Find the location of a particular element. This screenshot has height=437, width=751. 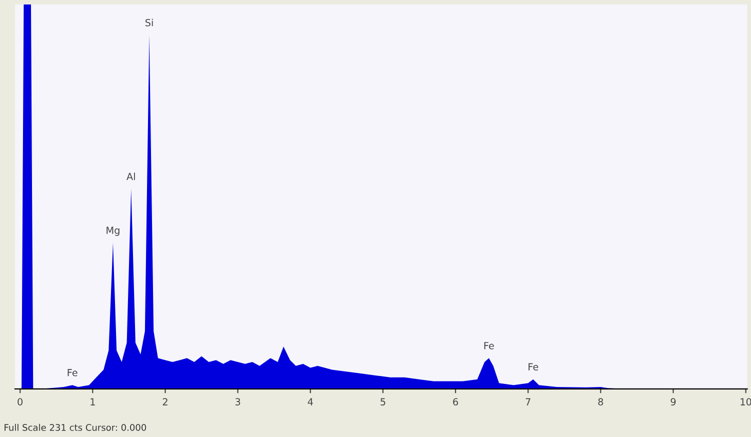

annotation: Mg is located at coordinates (113, 231).